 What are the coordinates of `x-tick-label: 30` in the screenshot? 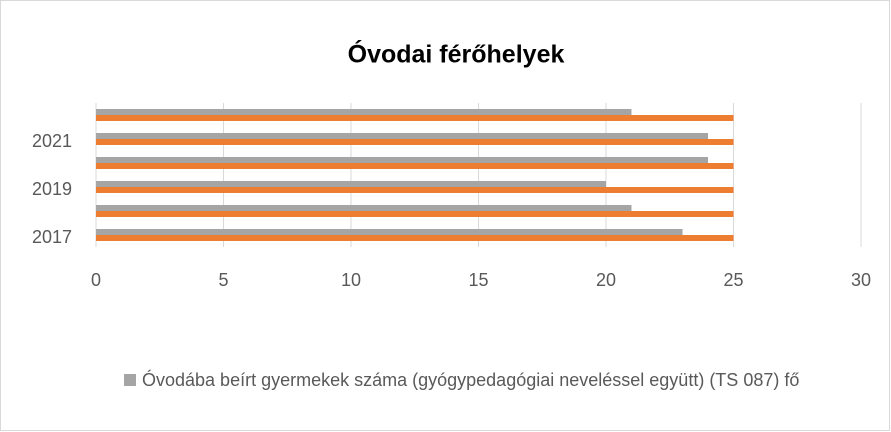 It's located at (861, 280).